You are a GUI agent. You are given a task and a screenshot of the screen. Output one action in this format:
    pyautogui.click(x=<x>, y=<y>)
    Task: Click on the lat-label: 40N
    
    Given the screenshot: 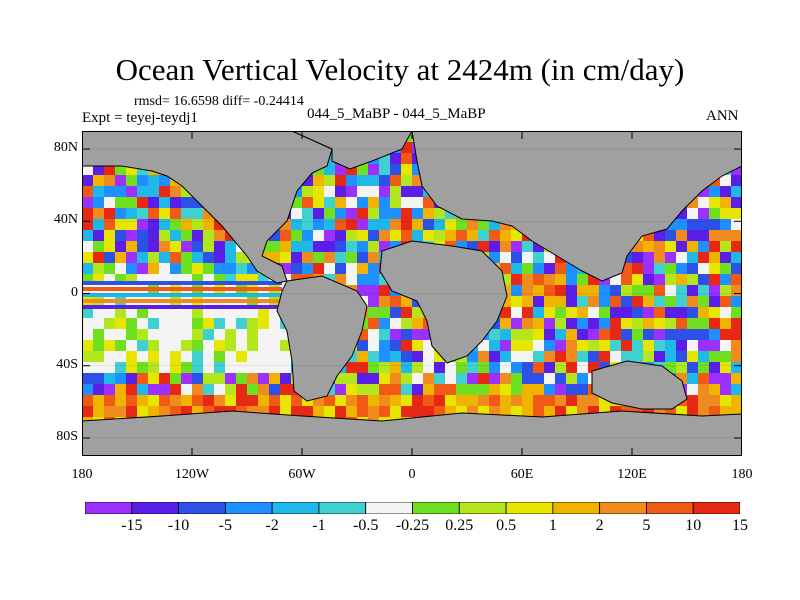 What is the action you would take?
    pyautogui.click(x=65, y=220)
    